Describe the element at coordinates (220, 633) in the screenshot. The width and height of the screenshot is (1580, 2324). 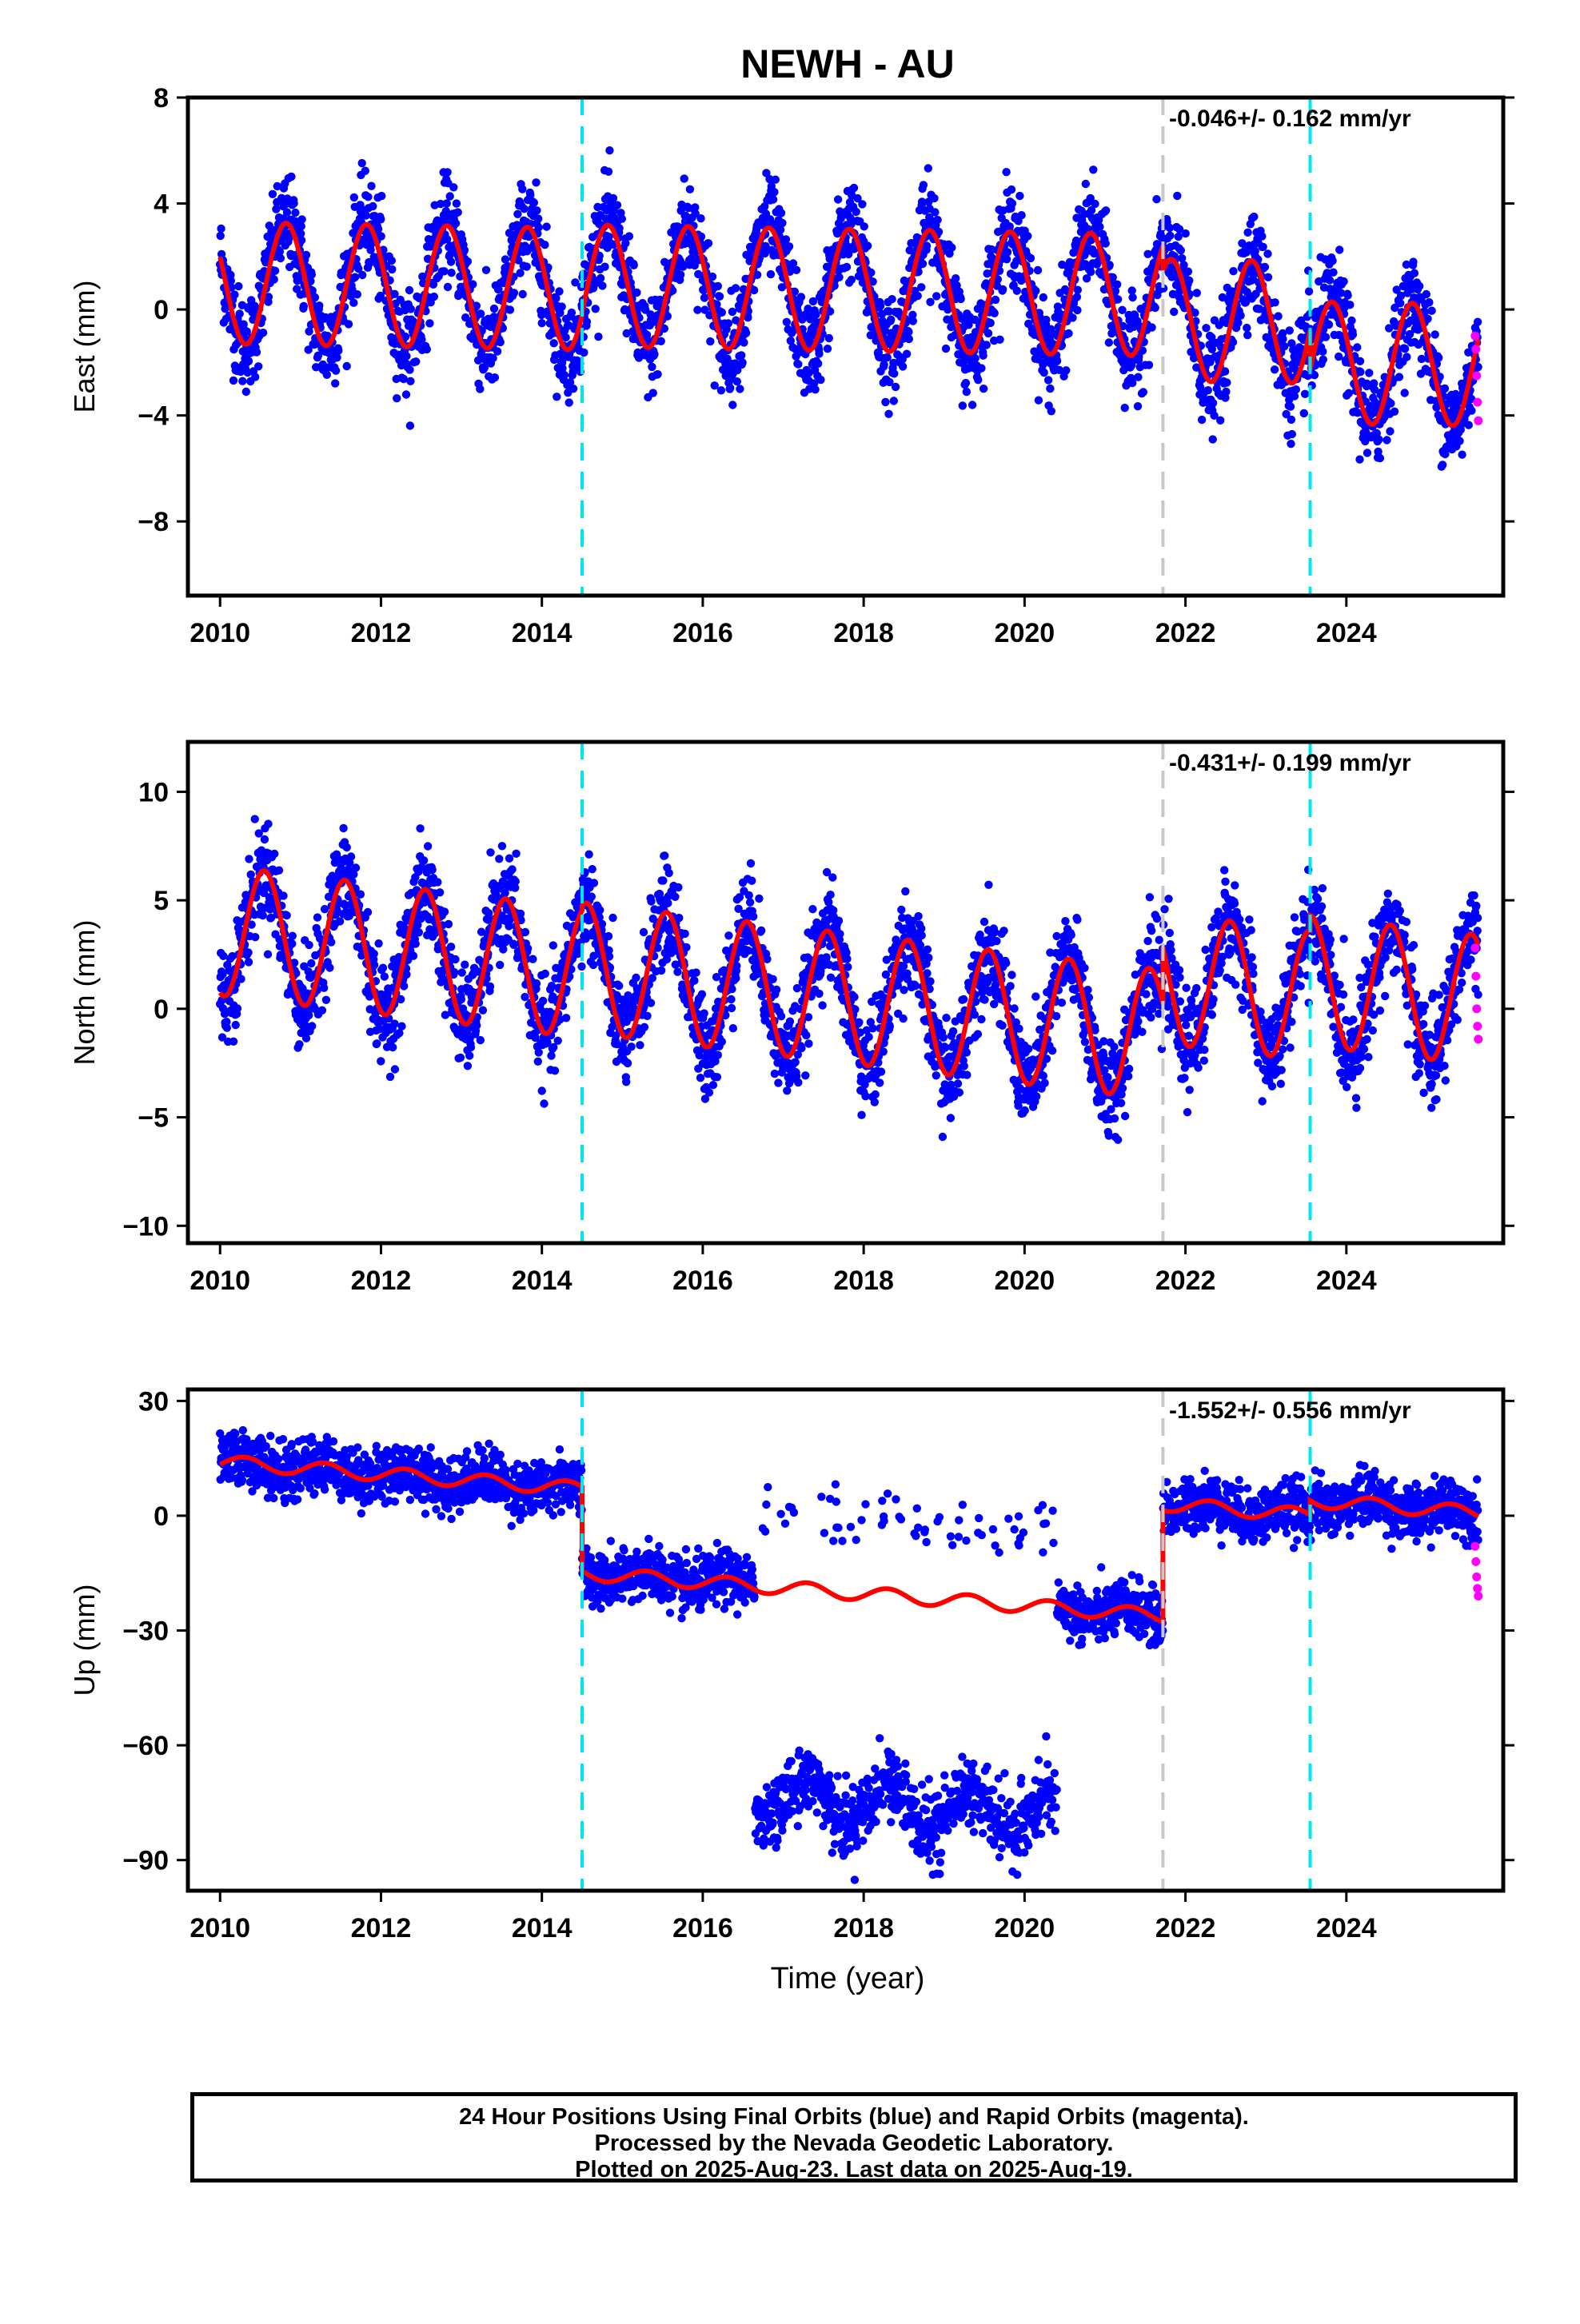
I see `x-tick-label: 2010` at that location.